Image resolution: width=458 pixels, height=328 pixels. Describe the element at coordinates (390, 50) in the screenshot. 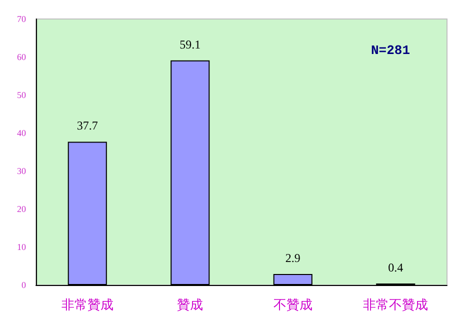

I see `annotation: N=281` at that location.